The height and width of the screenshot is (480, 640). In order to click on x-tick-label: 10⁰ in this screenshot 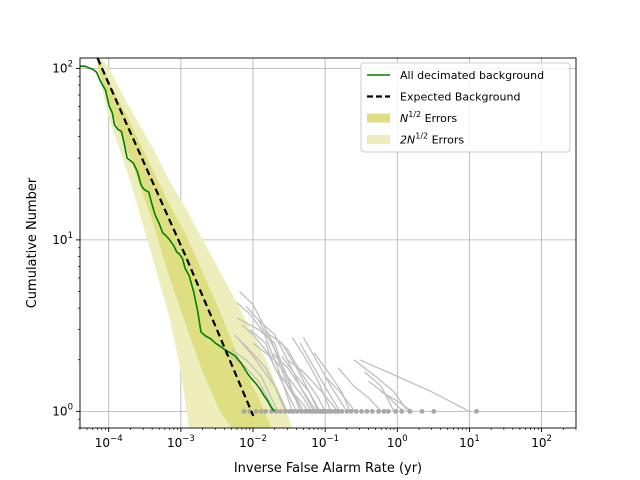, I will do `click(397, 442)`.